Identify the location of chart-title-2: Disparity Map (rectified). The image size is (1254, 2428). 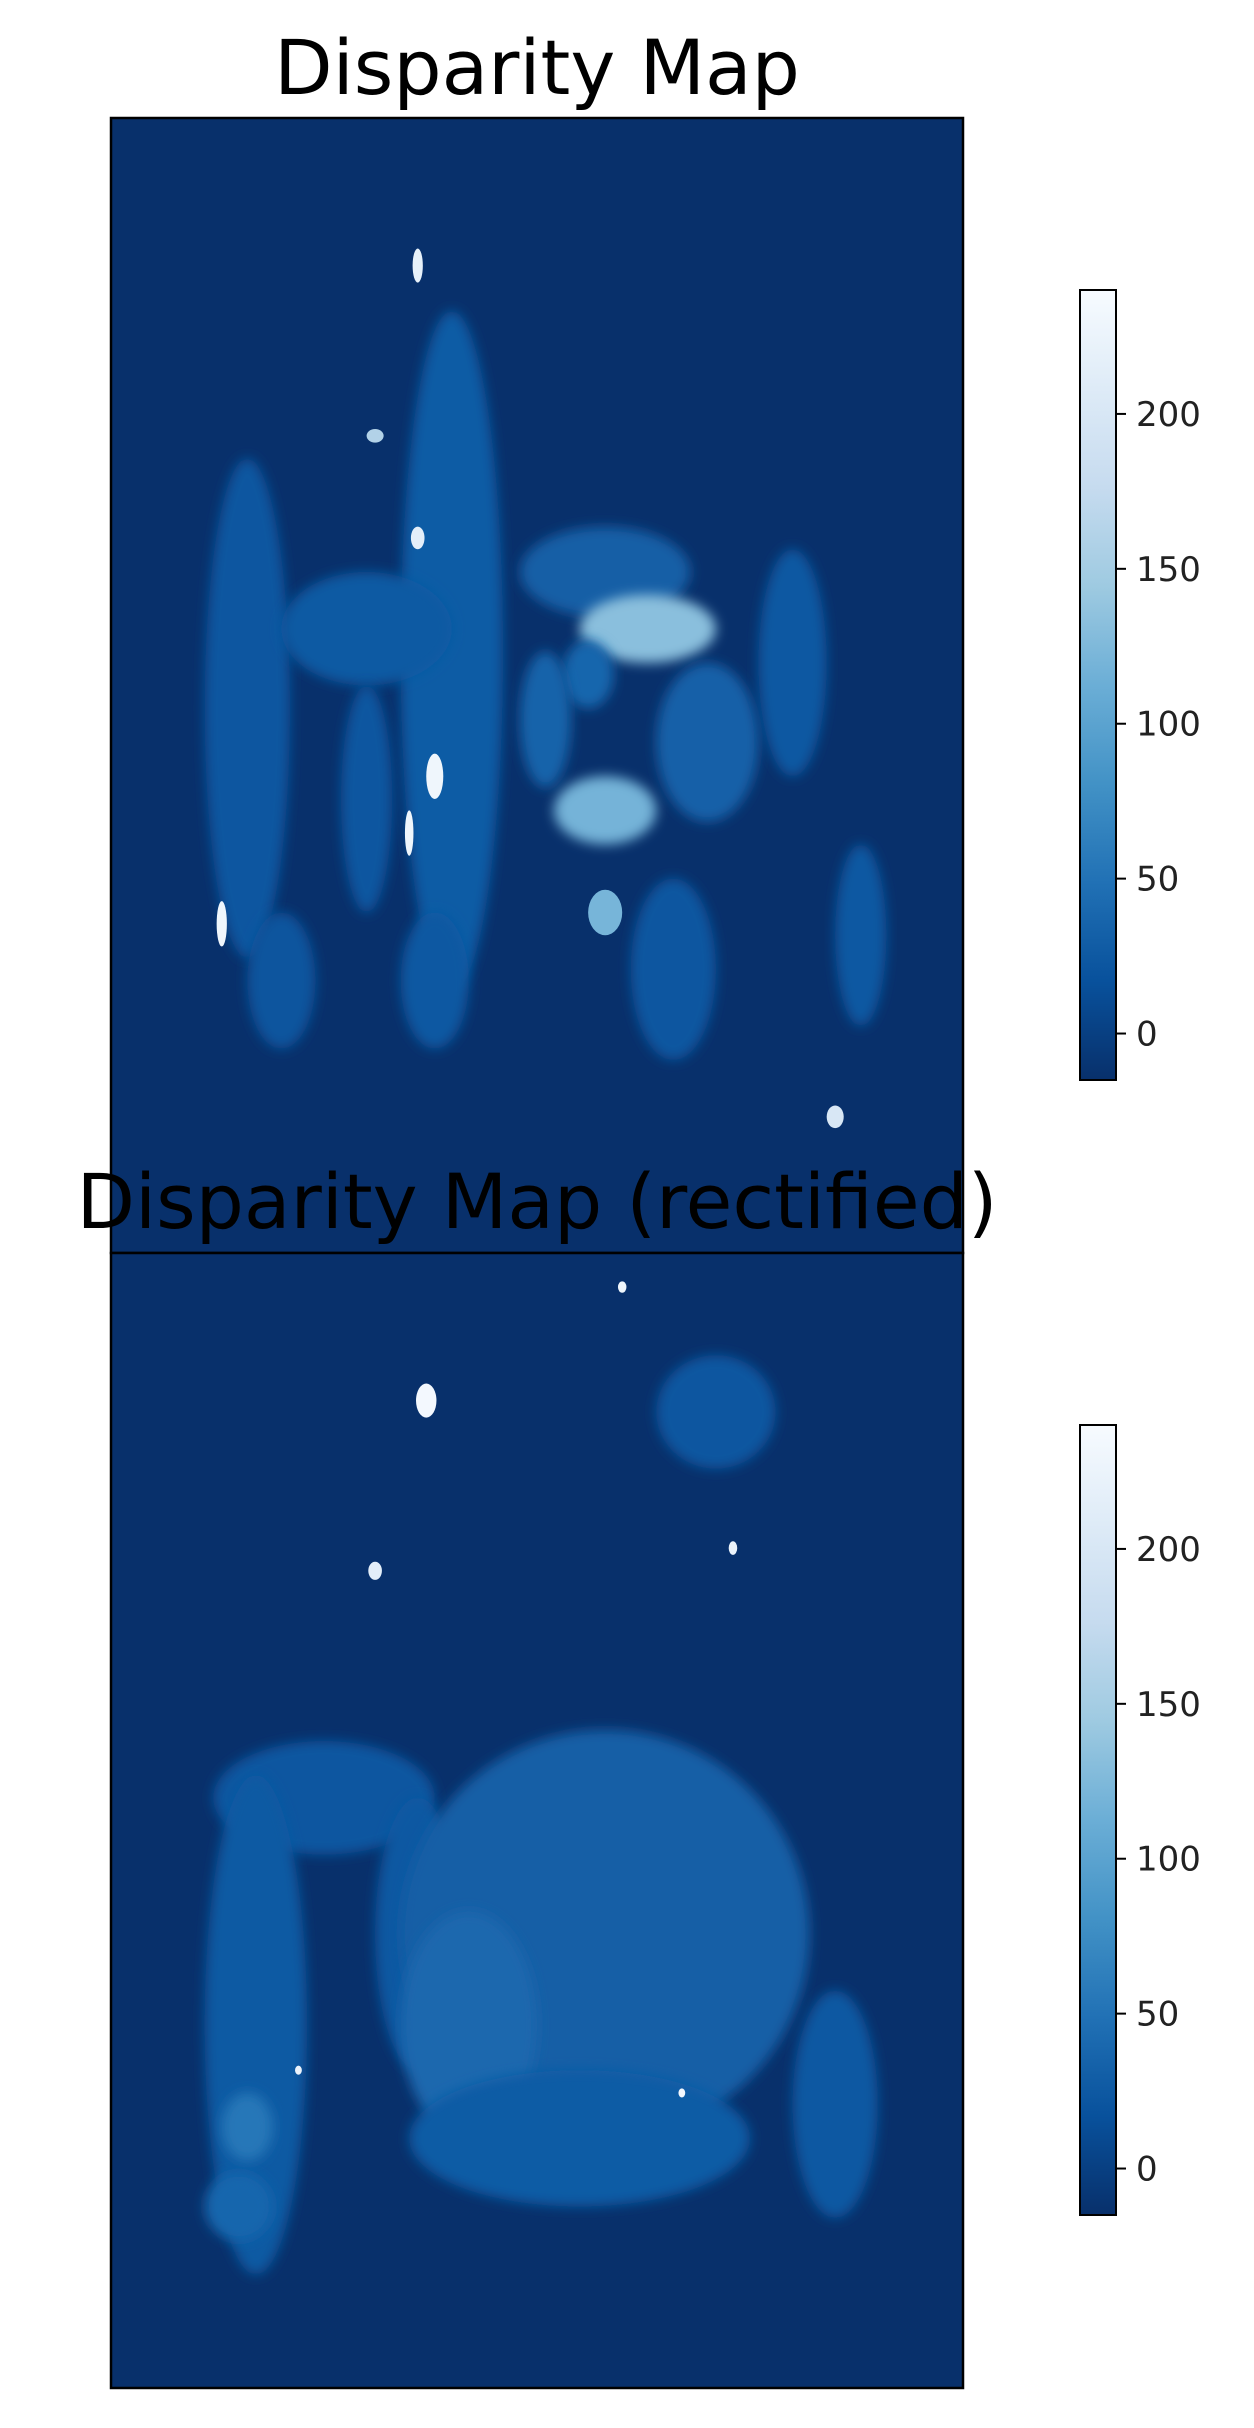
(536, 1201).